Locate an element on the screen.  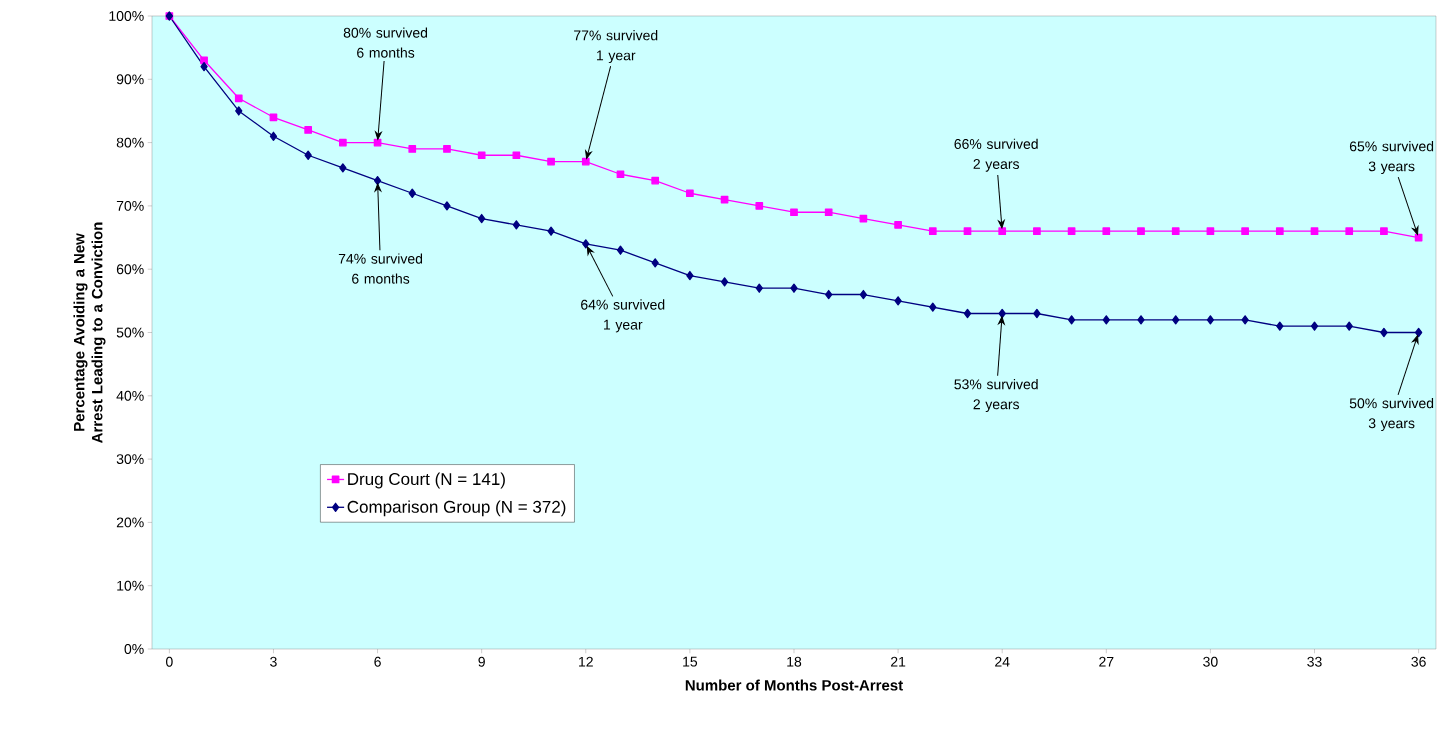
annotation: 65% survived 3 years is located at coordinates (1391, 158).